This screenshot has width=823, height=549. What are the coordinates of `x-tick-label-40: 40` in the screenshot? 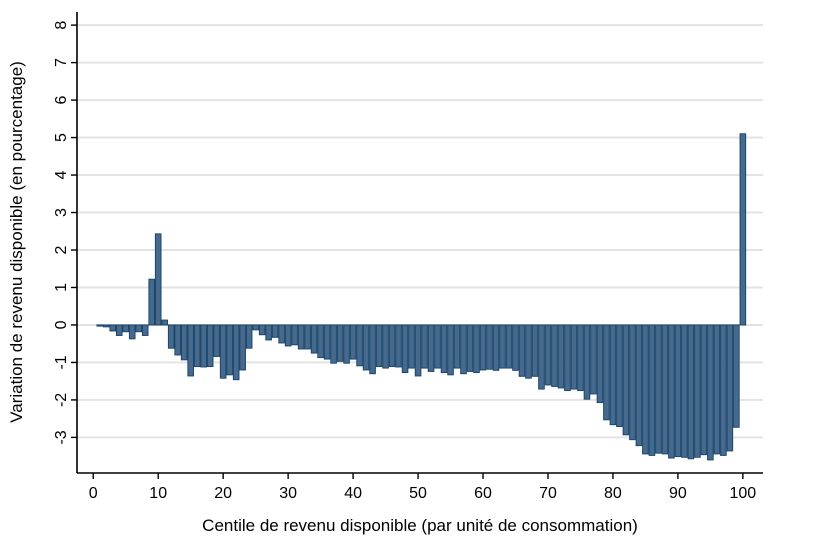 It's located at (353, 493).